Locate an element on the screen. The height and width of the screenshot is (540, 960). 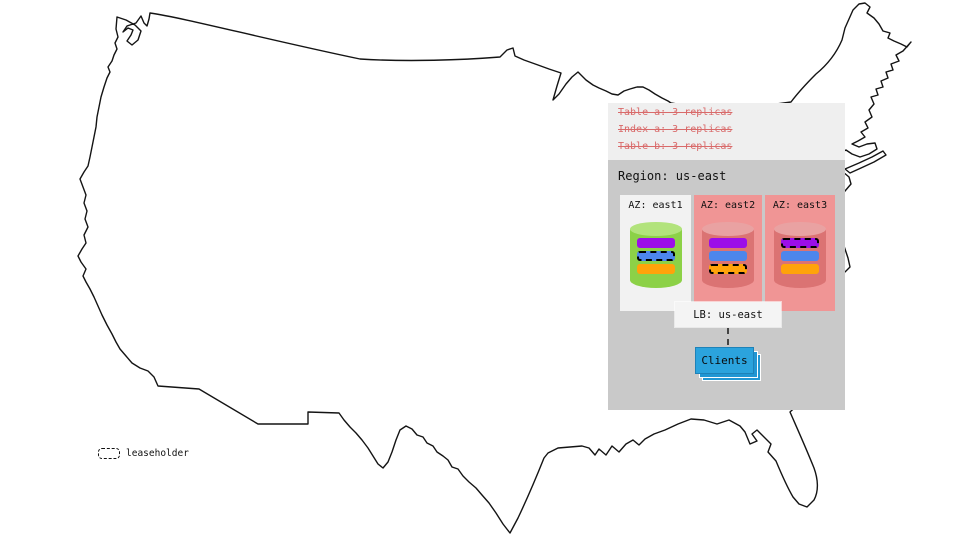
az-east2-label: AZ: east2 is located at coordinates (728, 205).